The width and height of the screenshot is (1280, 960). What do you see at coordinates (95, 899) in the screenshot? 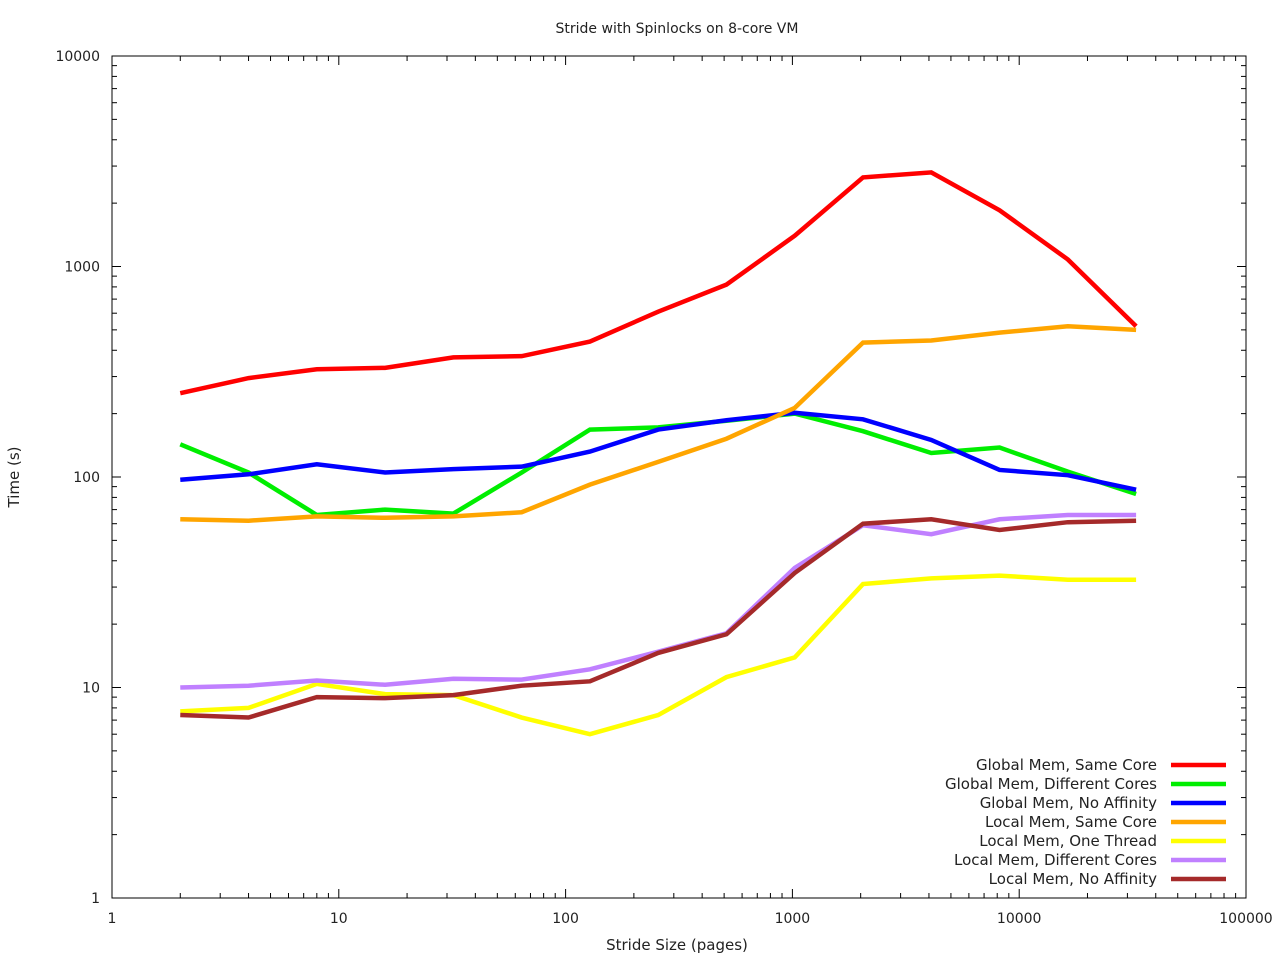
I see `y-tick-label: 1` at bounding box center [95, 899].